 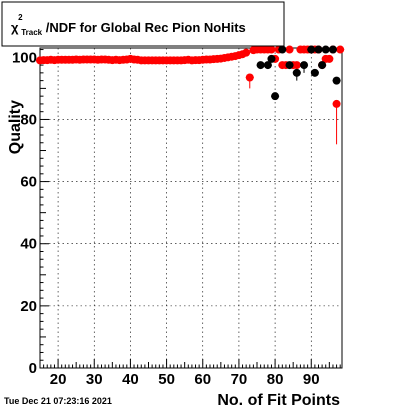 I want to click on x-tick-label: 20, so click(x=58, y=379).